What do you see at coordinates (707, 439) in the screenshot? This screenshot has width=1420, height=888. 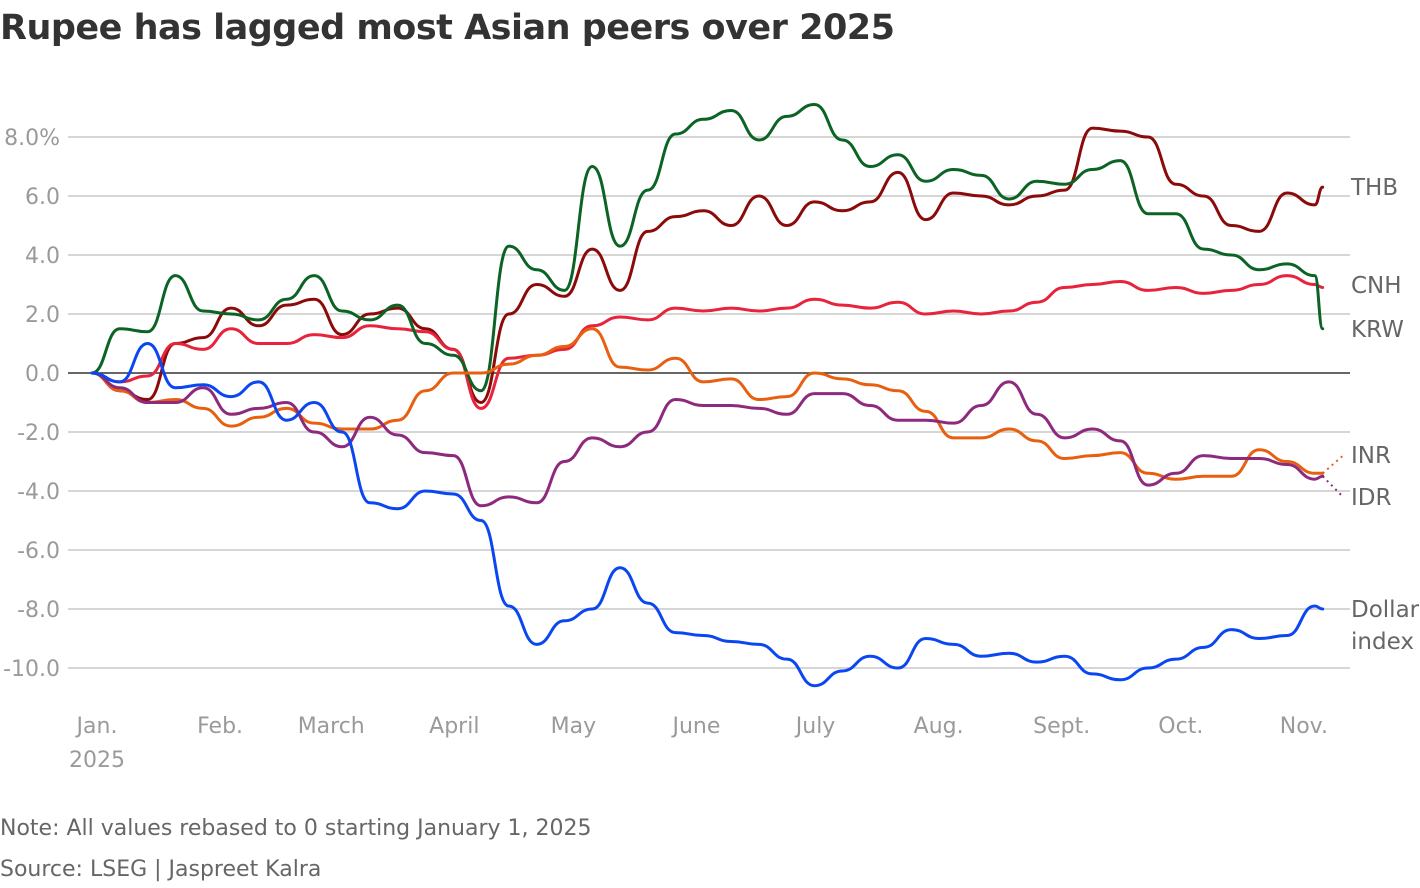 I see `series-line-idr` at bounding box center [707, 439].